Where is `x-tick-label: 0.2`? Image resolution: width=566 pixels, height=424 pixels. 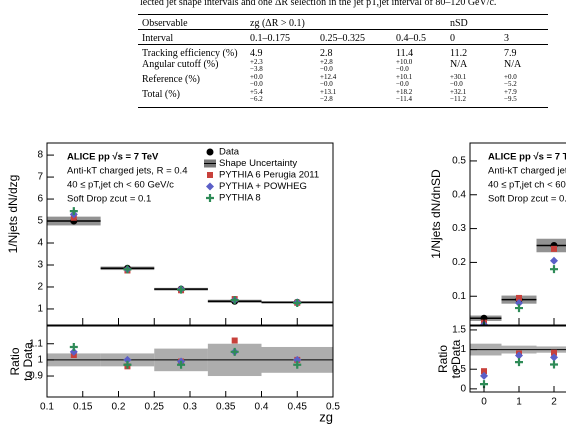
x-tick-label: 0.2 is located at coordinates (119, 407).